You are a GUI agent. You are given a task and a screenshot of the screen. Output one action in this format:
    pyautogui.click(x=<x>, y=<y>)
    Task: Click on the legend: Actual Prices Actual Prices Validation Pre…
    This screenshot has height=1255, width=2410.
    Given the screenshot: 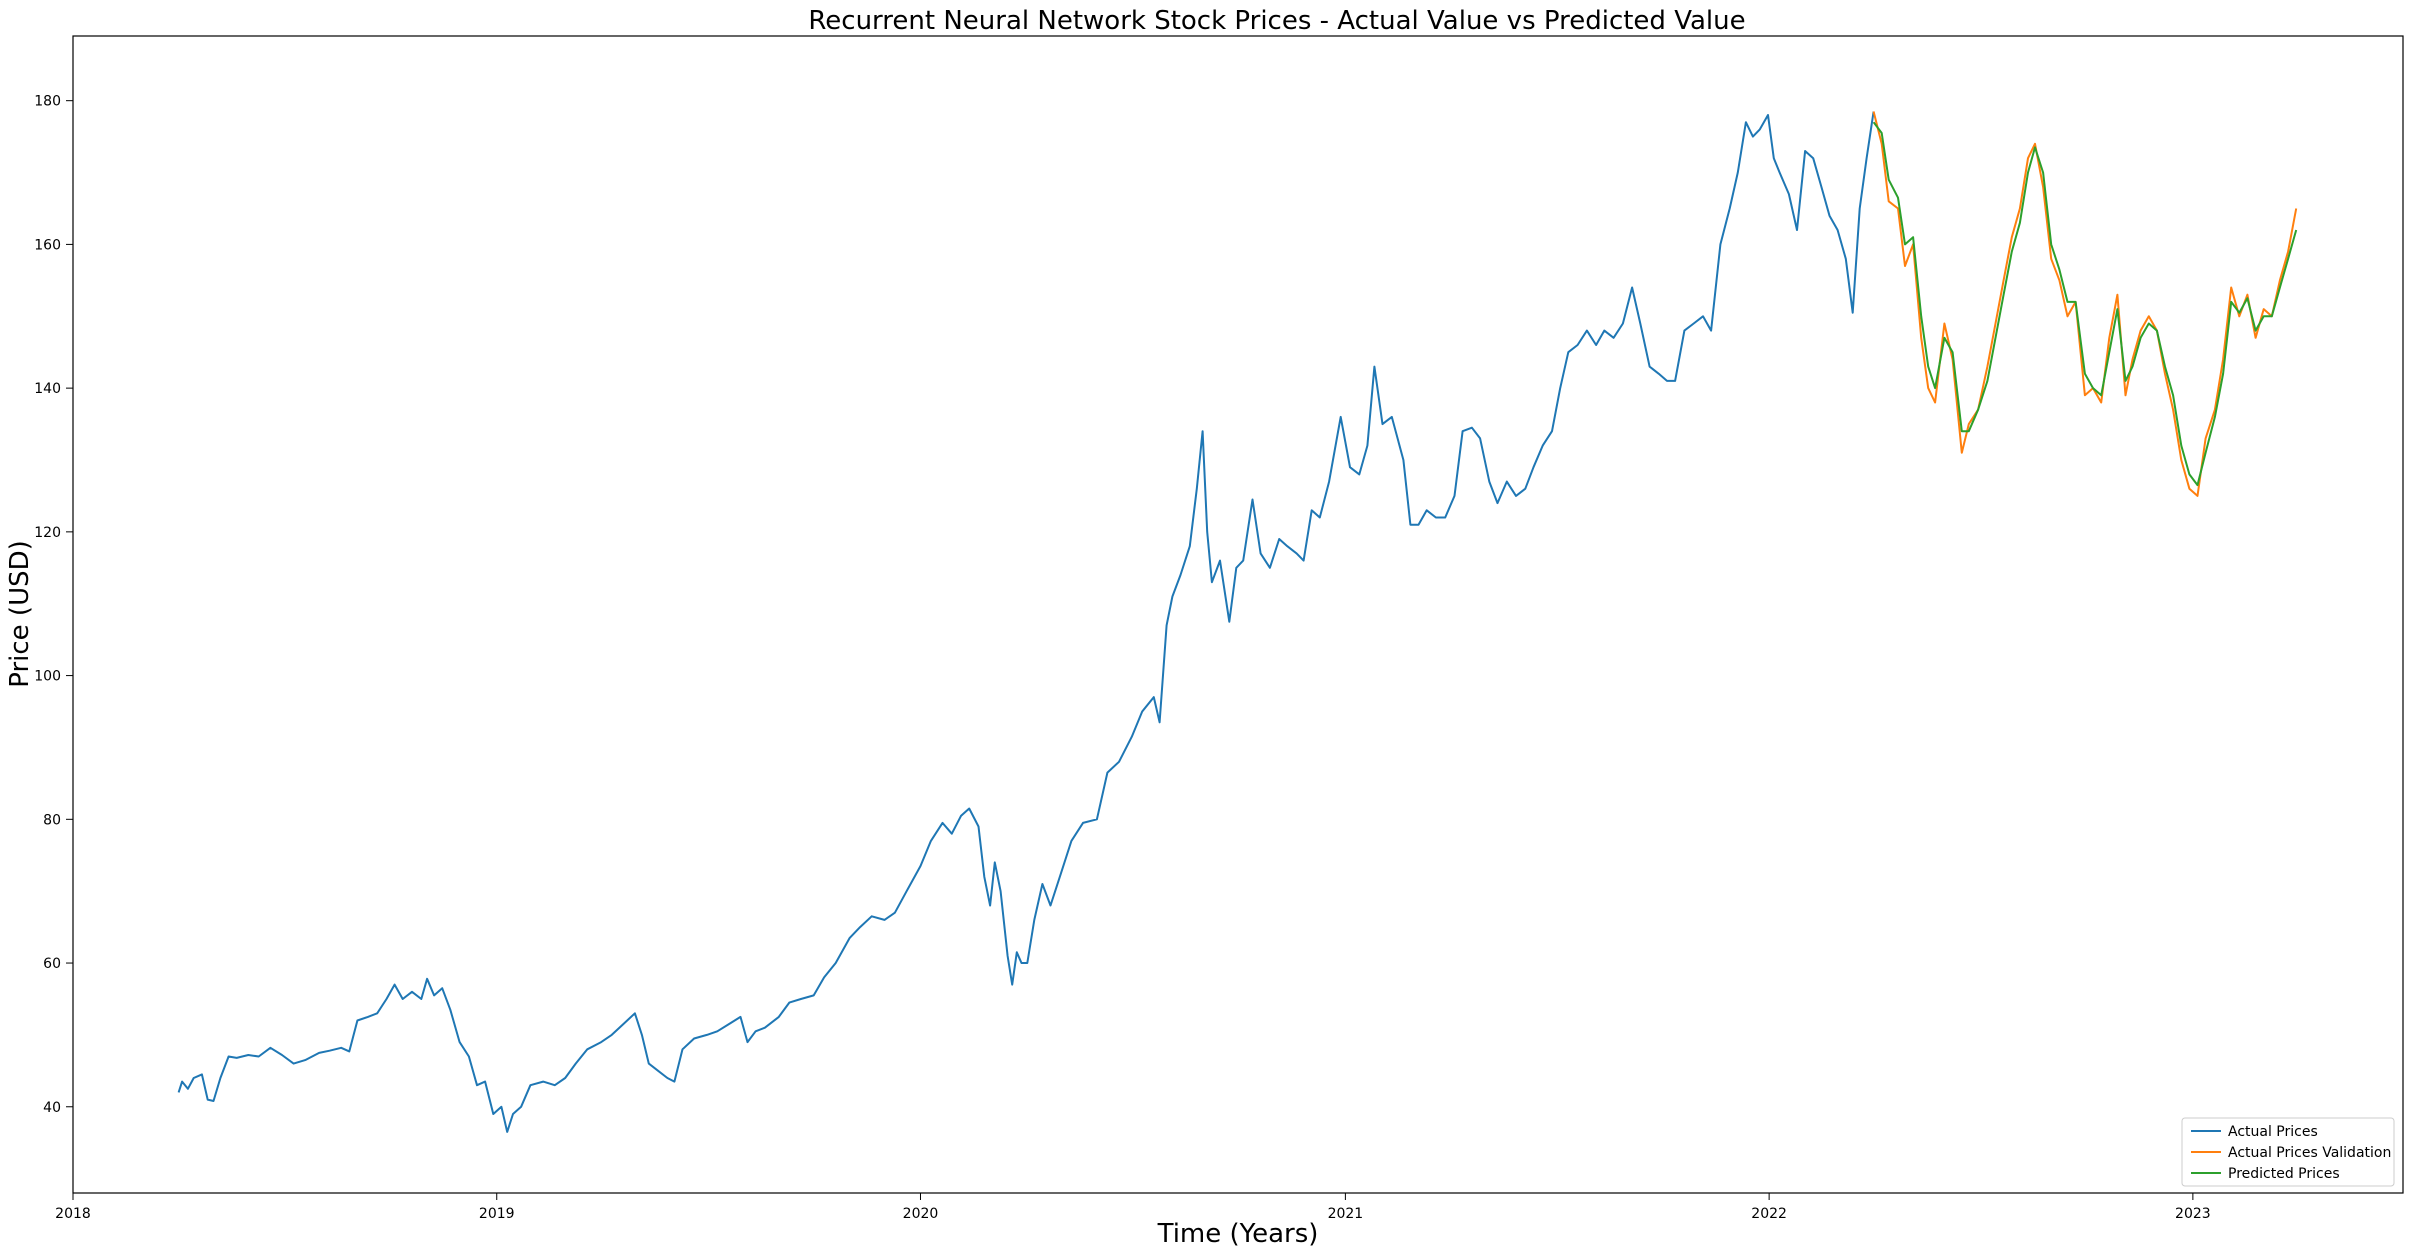 What is the action you would take?
    pyautogui.click(x=2288, y=1152)
    